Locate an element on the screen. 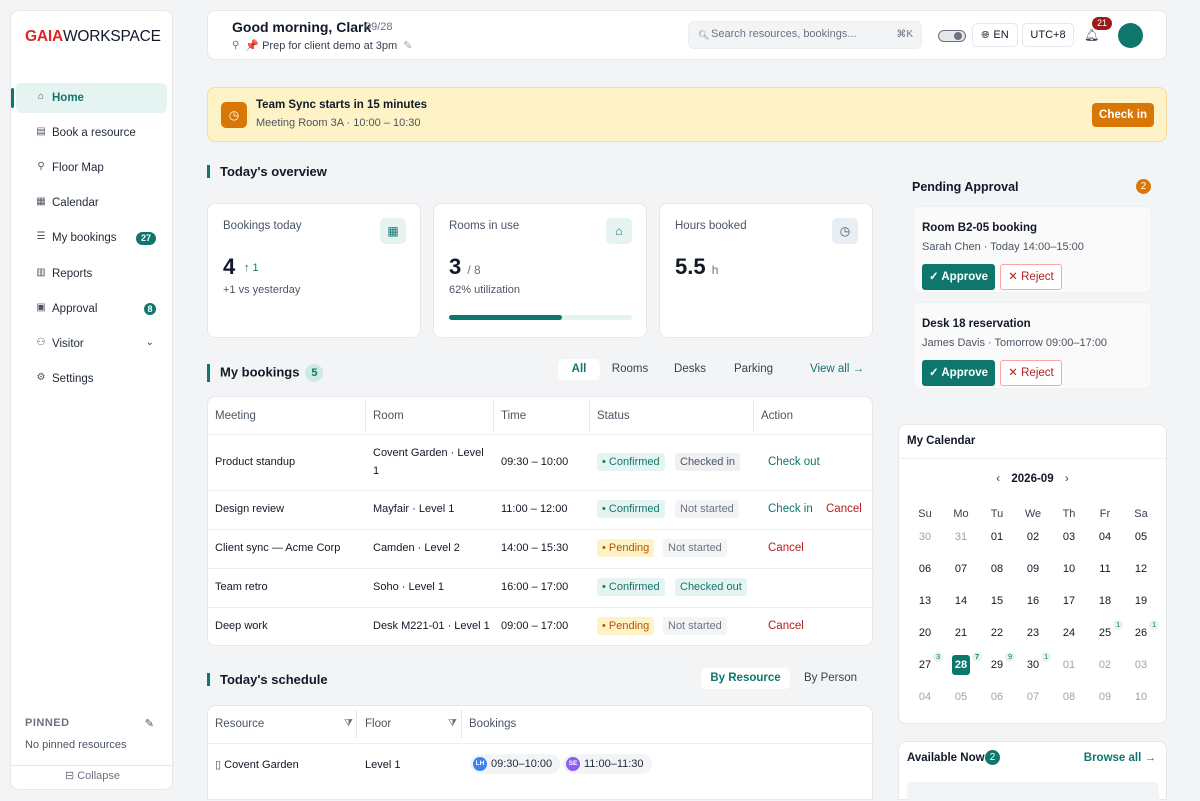  chevron-down-icon: ⌄ is located at coordinates (149, 342).